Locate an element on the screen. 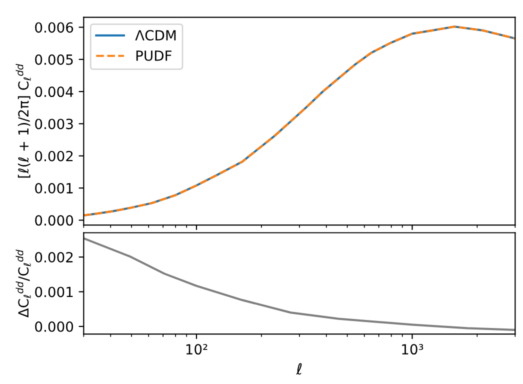  legend-label: ΛCDM is located at coordinates (155, 35).